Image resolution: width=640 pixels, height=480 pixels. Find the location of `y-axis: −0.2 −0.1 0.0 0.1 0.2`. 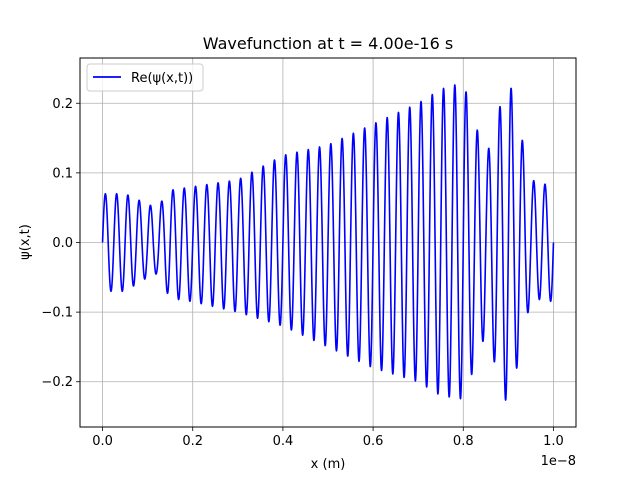

y-axis: −0.2 −0.1 0.0 0.1 0.2 is located at coordinates (60, 243).